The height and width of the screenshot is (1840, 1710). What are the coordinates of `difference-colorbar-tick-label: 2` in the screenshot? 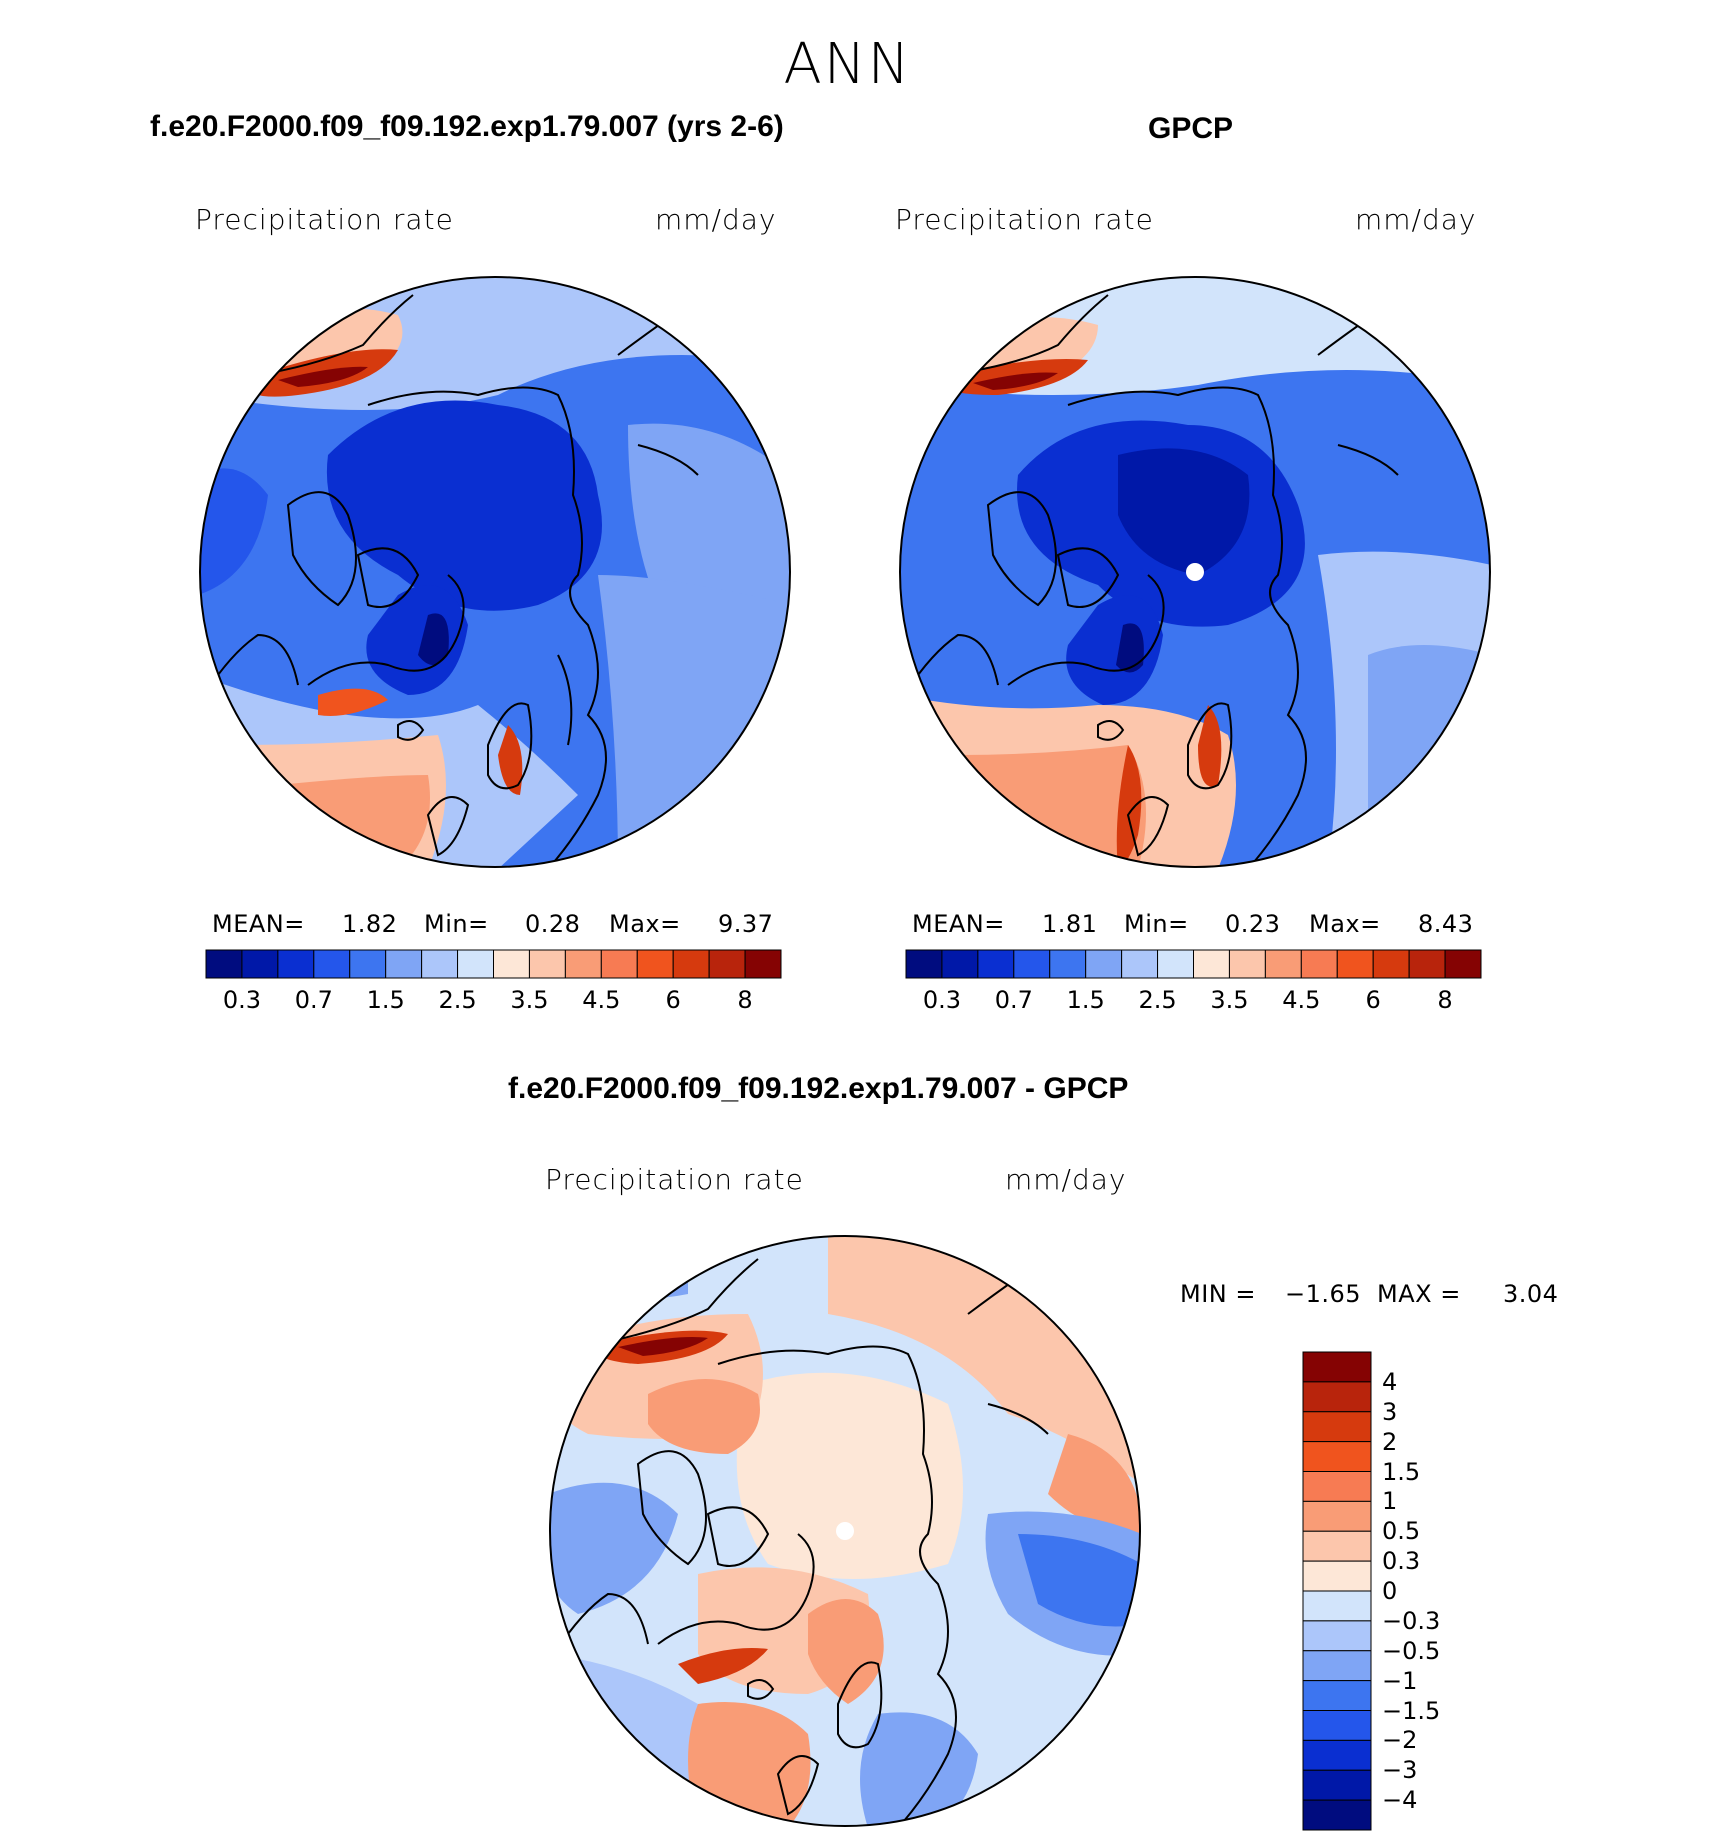 It's located at (1390, 1441).